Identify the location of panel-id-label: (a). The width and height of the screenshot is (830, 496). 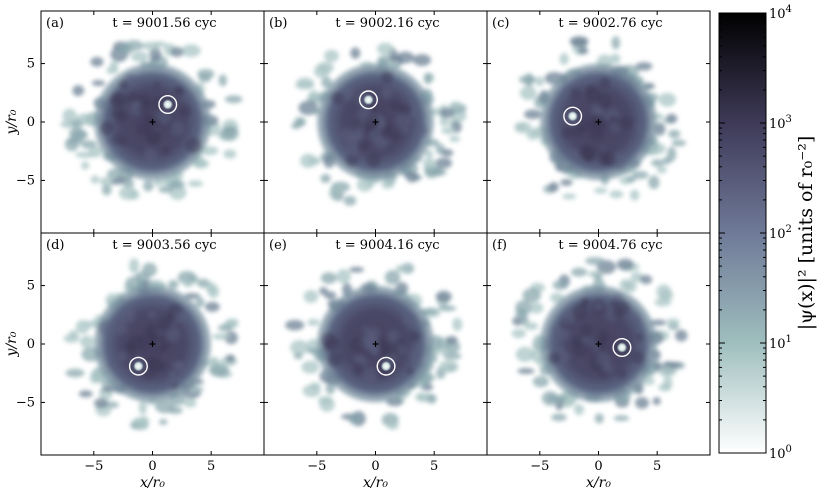
(55, 23).